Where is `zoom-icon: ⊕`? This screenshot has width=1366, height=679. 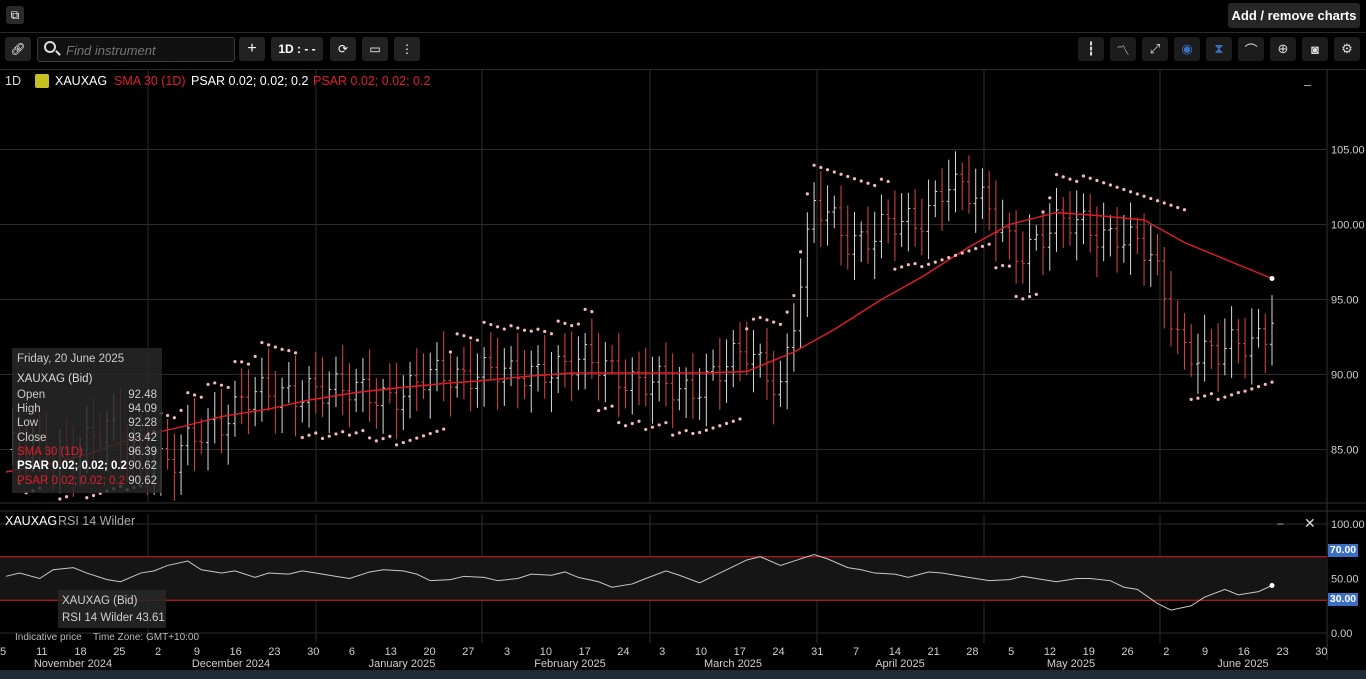
zoom-icon: ⊕ is located at coordinates (1283, 49).